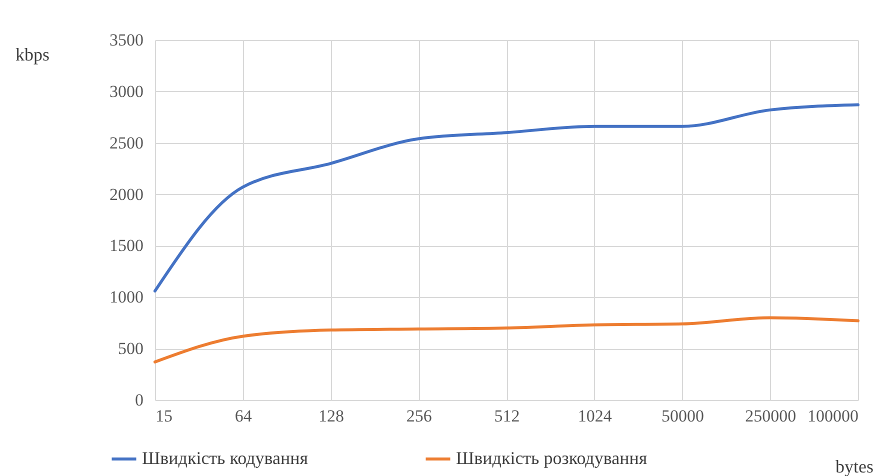 Image resolution: width=885 pixels, height=476 pixels. What do you see at coordinates (683, 416) in the screenshot?
I see `x-tick-label: 50000` at bounding box center [683, 416].